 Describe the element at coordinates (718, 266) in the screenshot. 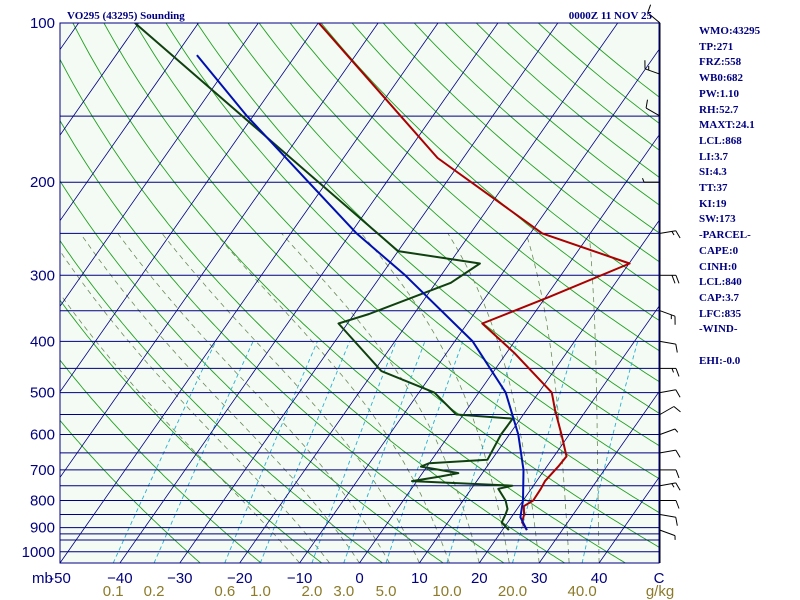

I see `index-item: CINH:0` at that location.